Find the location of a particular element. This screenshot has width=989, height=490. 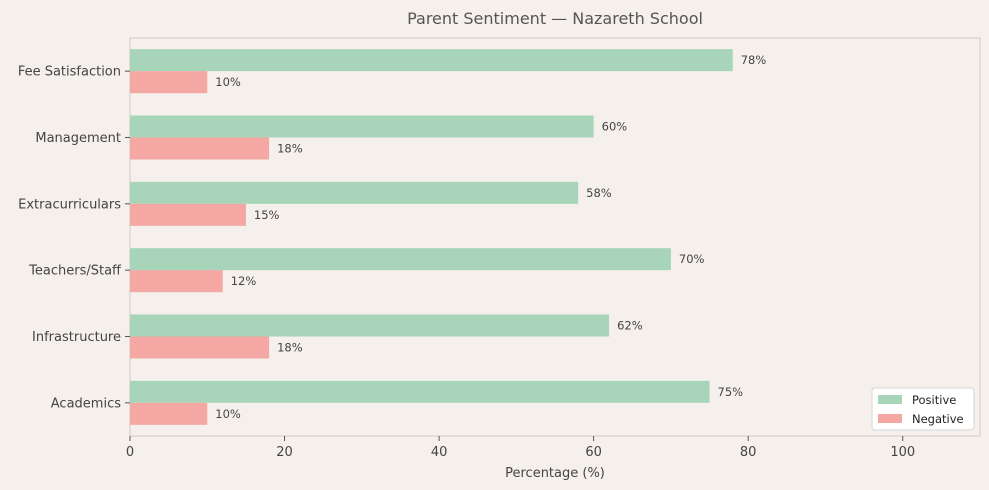

data-label-positive: 78% is located at coordinates (754, 60).